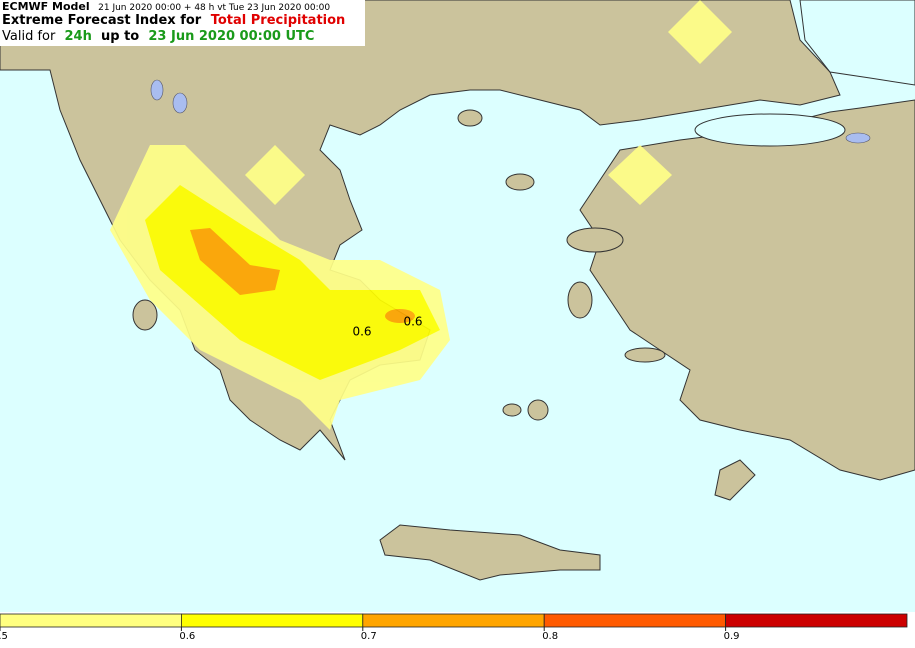 The height and width of the screenshot is (648, 915). What do you see at coordinates (120, 36) in the screenshot?
I see `valid-mid: up to` at bounding box center [120, 36].